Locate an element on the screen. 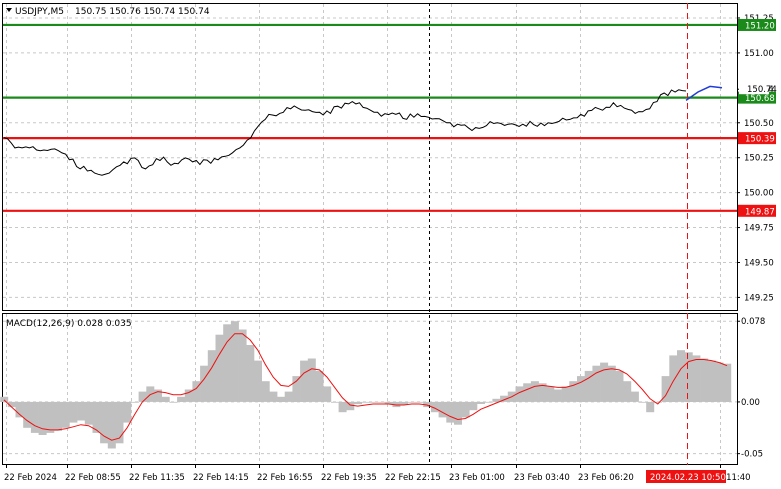 The width and height of the screenshot is (781, 489). current-price-label: 150.74 is located at coordinates (762, 90).